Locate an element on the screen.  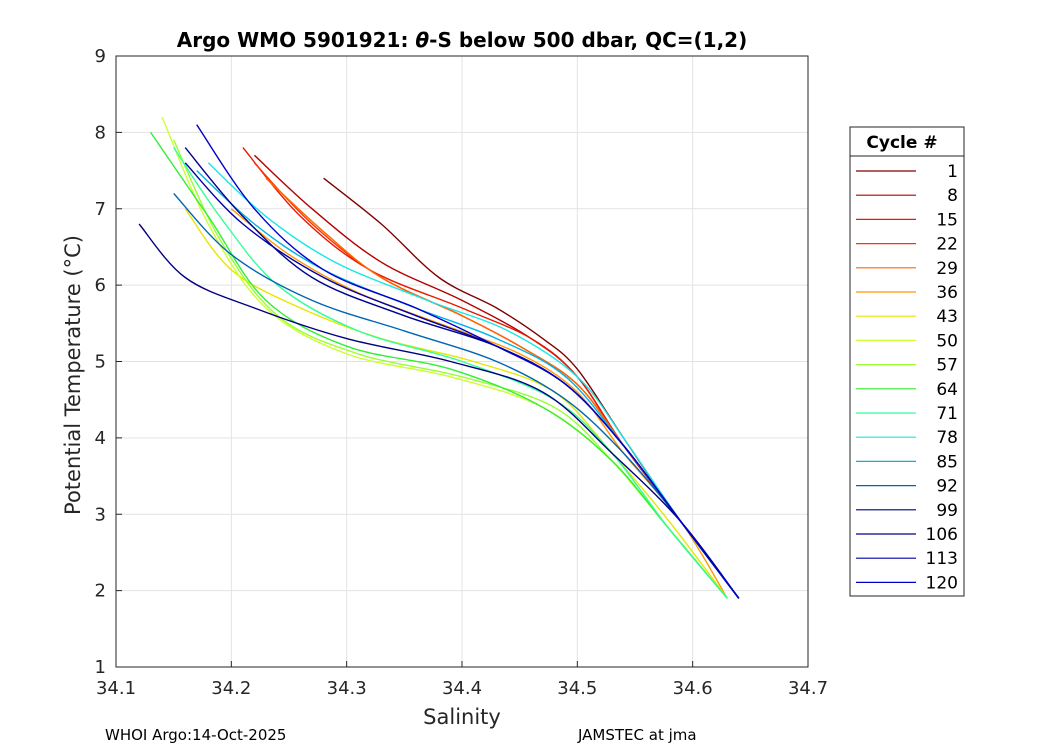
y-tick-label: 7 is located at coordinates (100, 209).